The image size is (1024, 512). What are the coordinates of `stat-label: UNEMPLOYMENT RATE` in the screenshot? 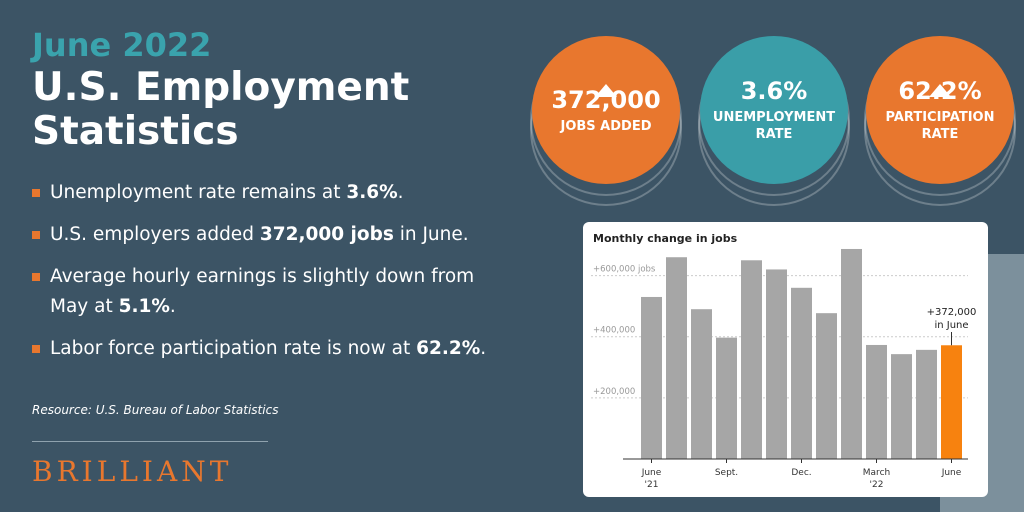 It's located at (774, 126).